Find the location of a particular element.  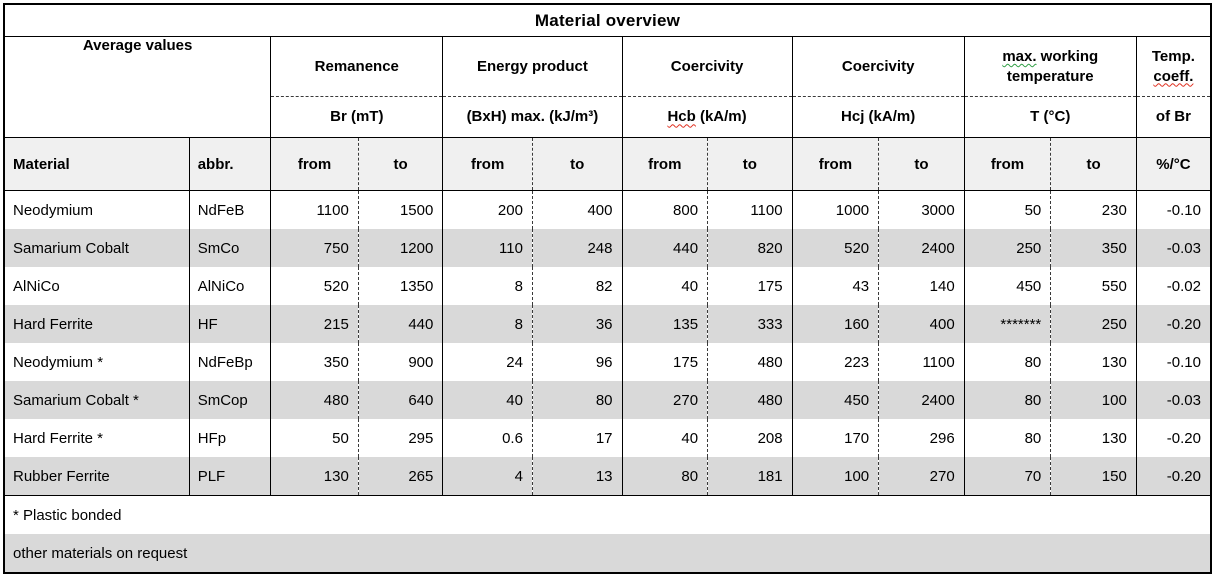

cell-value: 223 is located at coordinates (835, 362).